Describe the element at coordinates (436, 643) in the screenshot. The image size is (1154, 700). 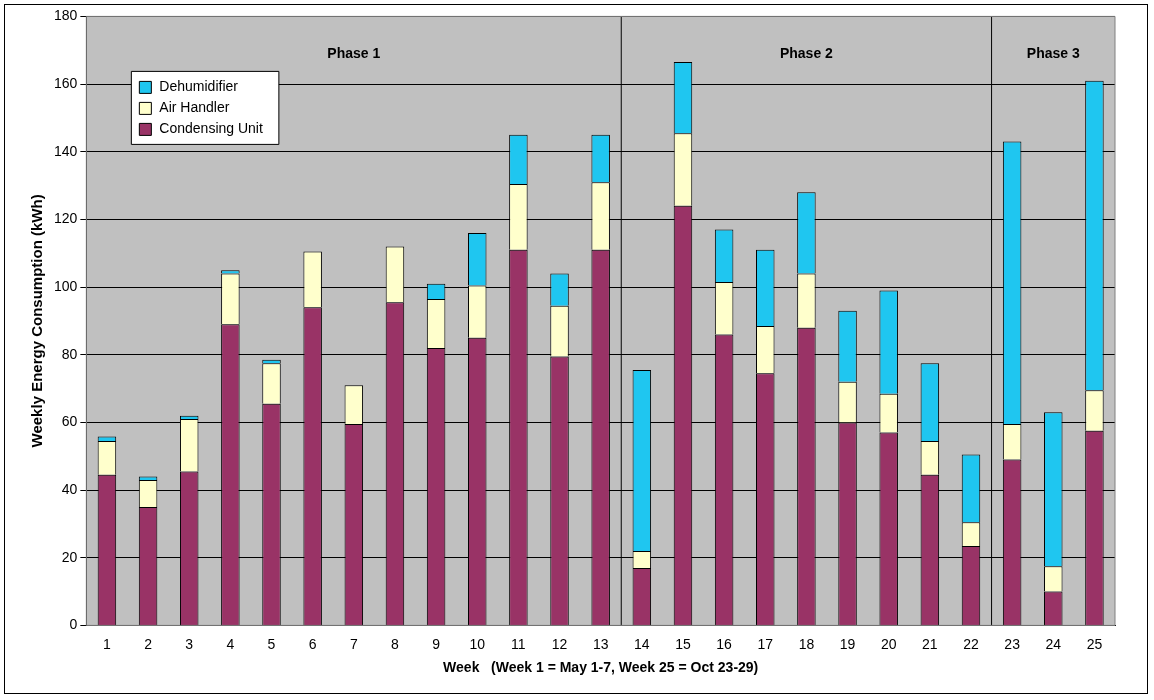
I see `x-tick-label: 9` at that location.